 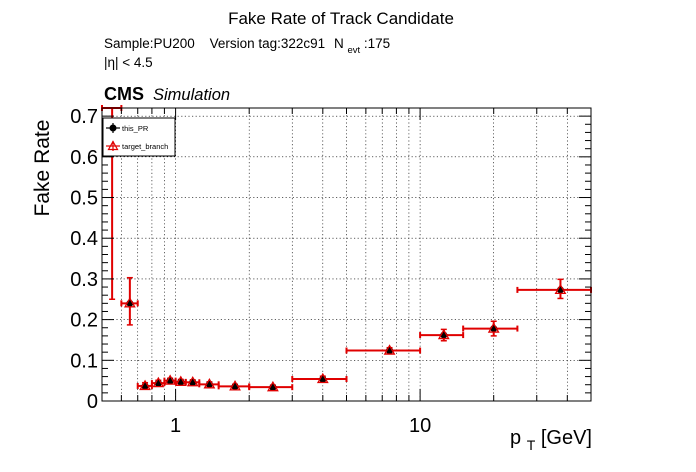 What do you see at coordinates (268, 43) in the screenshot?
I see `subtitle-version: Version tag:322c91` at bounding box center [268, 43].